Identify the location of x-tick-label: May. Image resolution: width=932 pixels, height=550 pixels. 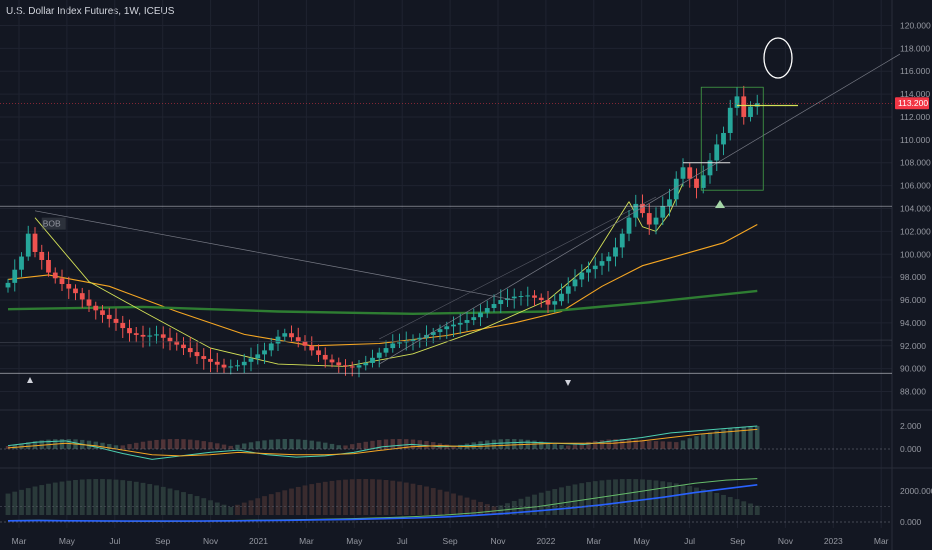
(354, 541).